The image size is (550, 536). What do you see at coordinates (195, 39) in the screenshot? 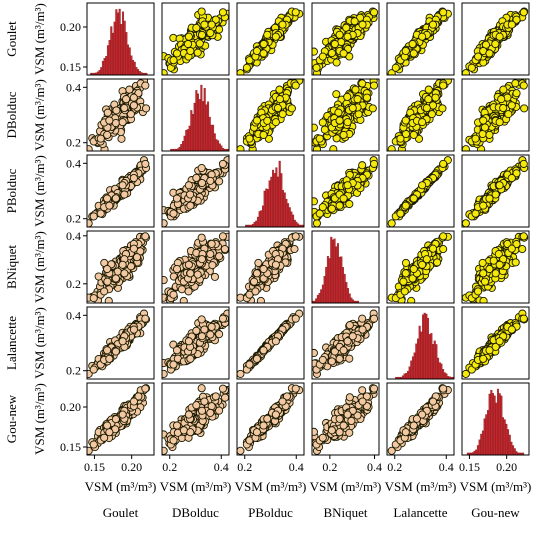
I see `panel-Goulet-DBolduc` at bounding box center [195, 39].